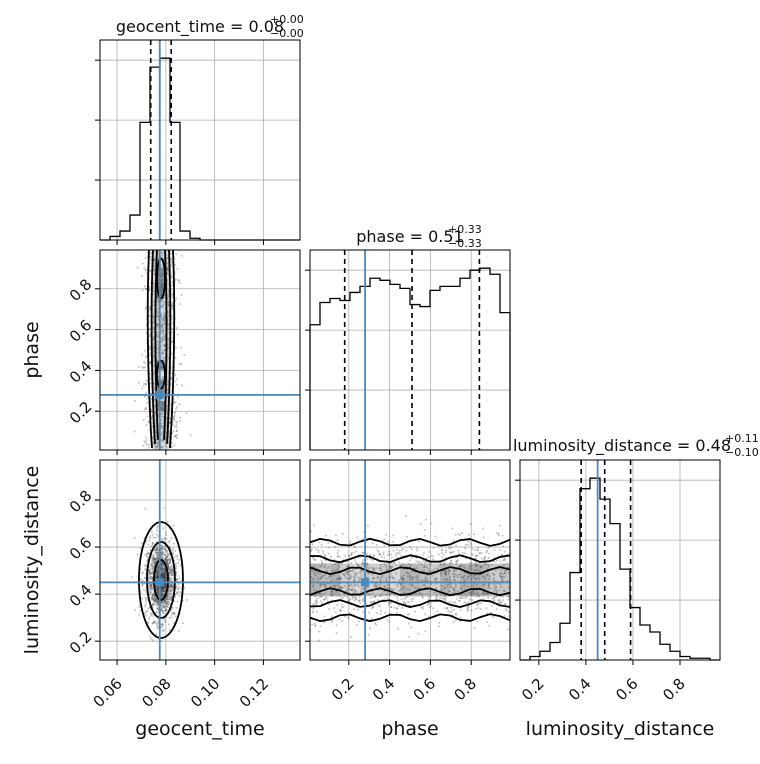 The width and height of the screenshot is (760, 764). I want to click on xtick-label-geocent_time: 0.06, so click(108, 693).